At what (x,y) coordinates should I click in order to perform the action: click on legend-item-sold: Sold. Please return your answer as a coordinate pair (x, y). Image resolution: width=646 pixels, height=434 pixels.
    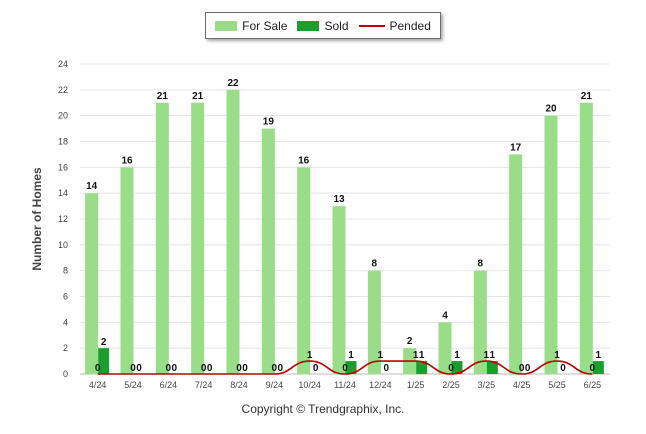
    Looking at the image, I should click on (323, 25).